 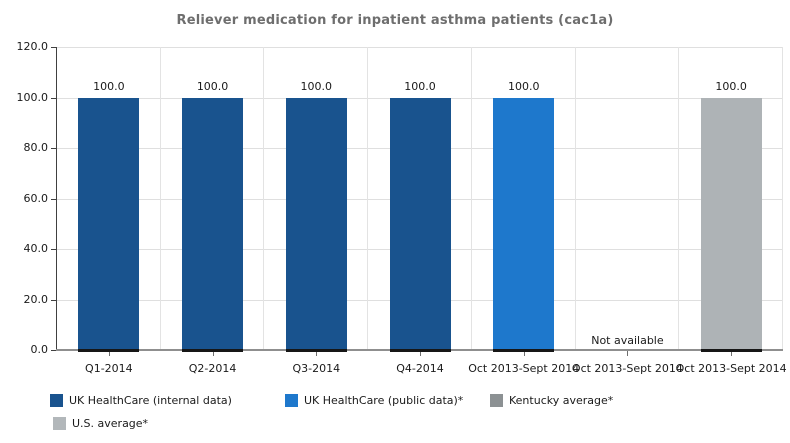 What do you see at coordinates (110, 423) in the screenshot?
I see `legend-label: U.S. average*` at bounding box center [110, 423].